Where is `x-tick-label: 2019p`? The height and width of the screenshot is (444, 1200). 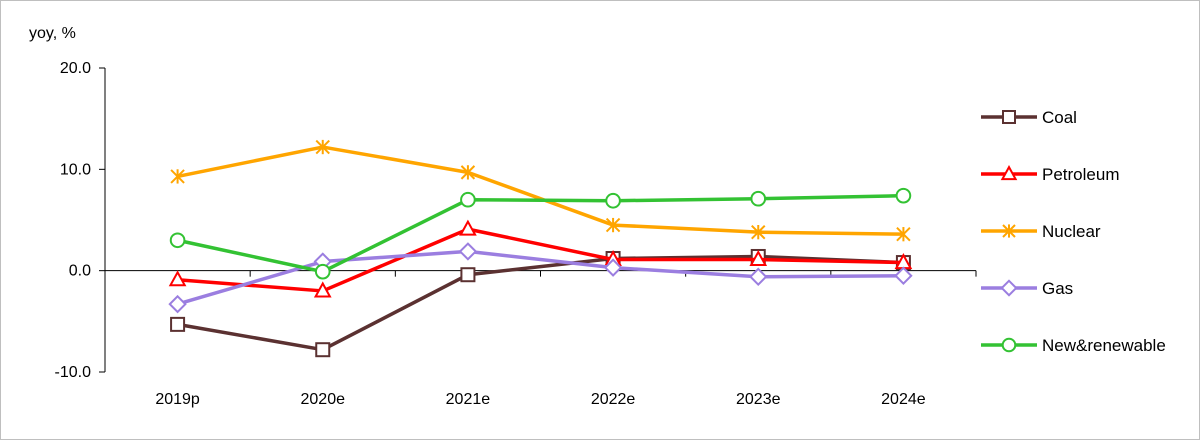 x-tick-label: 2019p is located at coordinates (177, 399).